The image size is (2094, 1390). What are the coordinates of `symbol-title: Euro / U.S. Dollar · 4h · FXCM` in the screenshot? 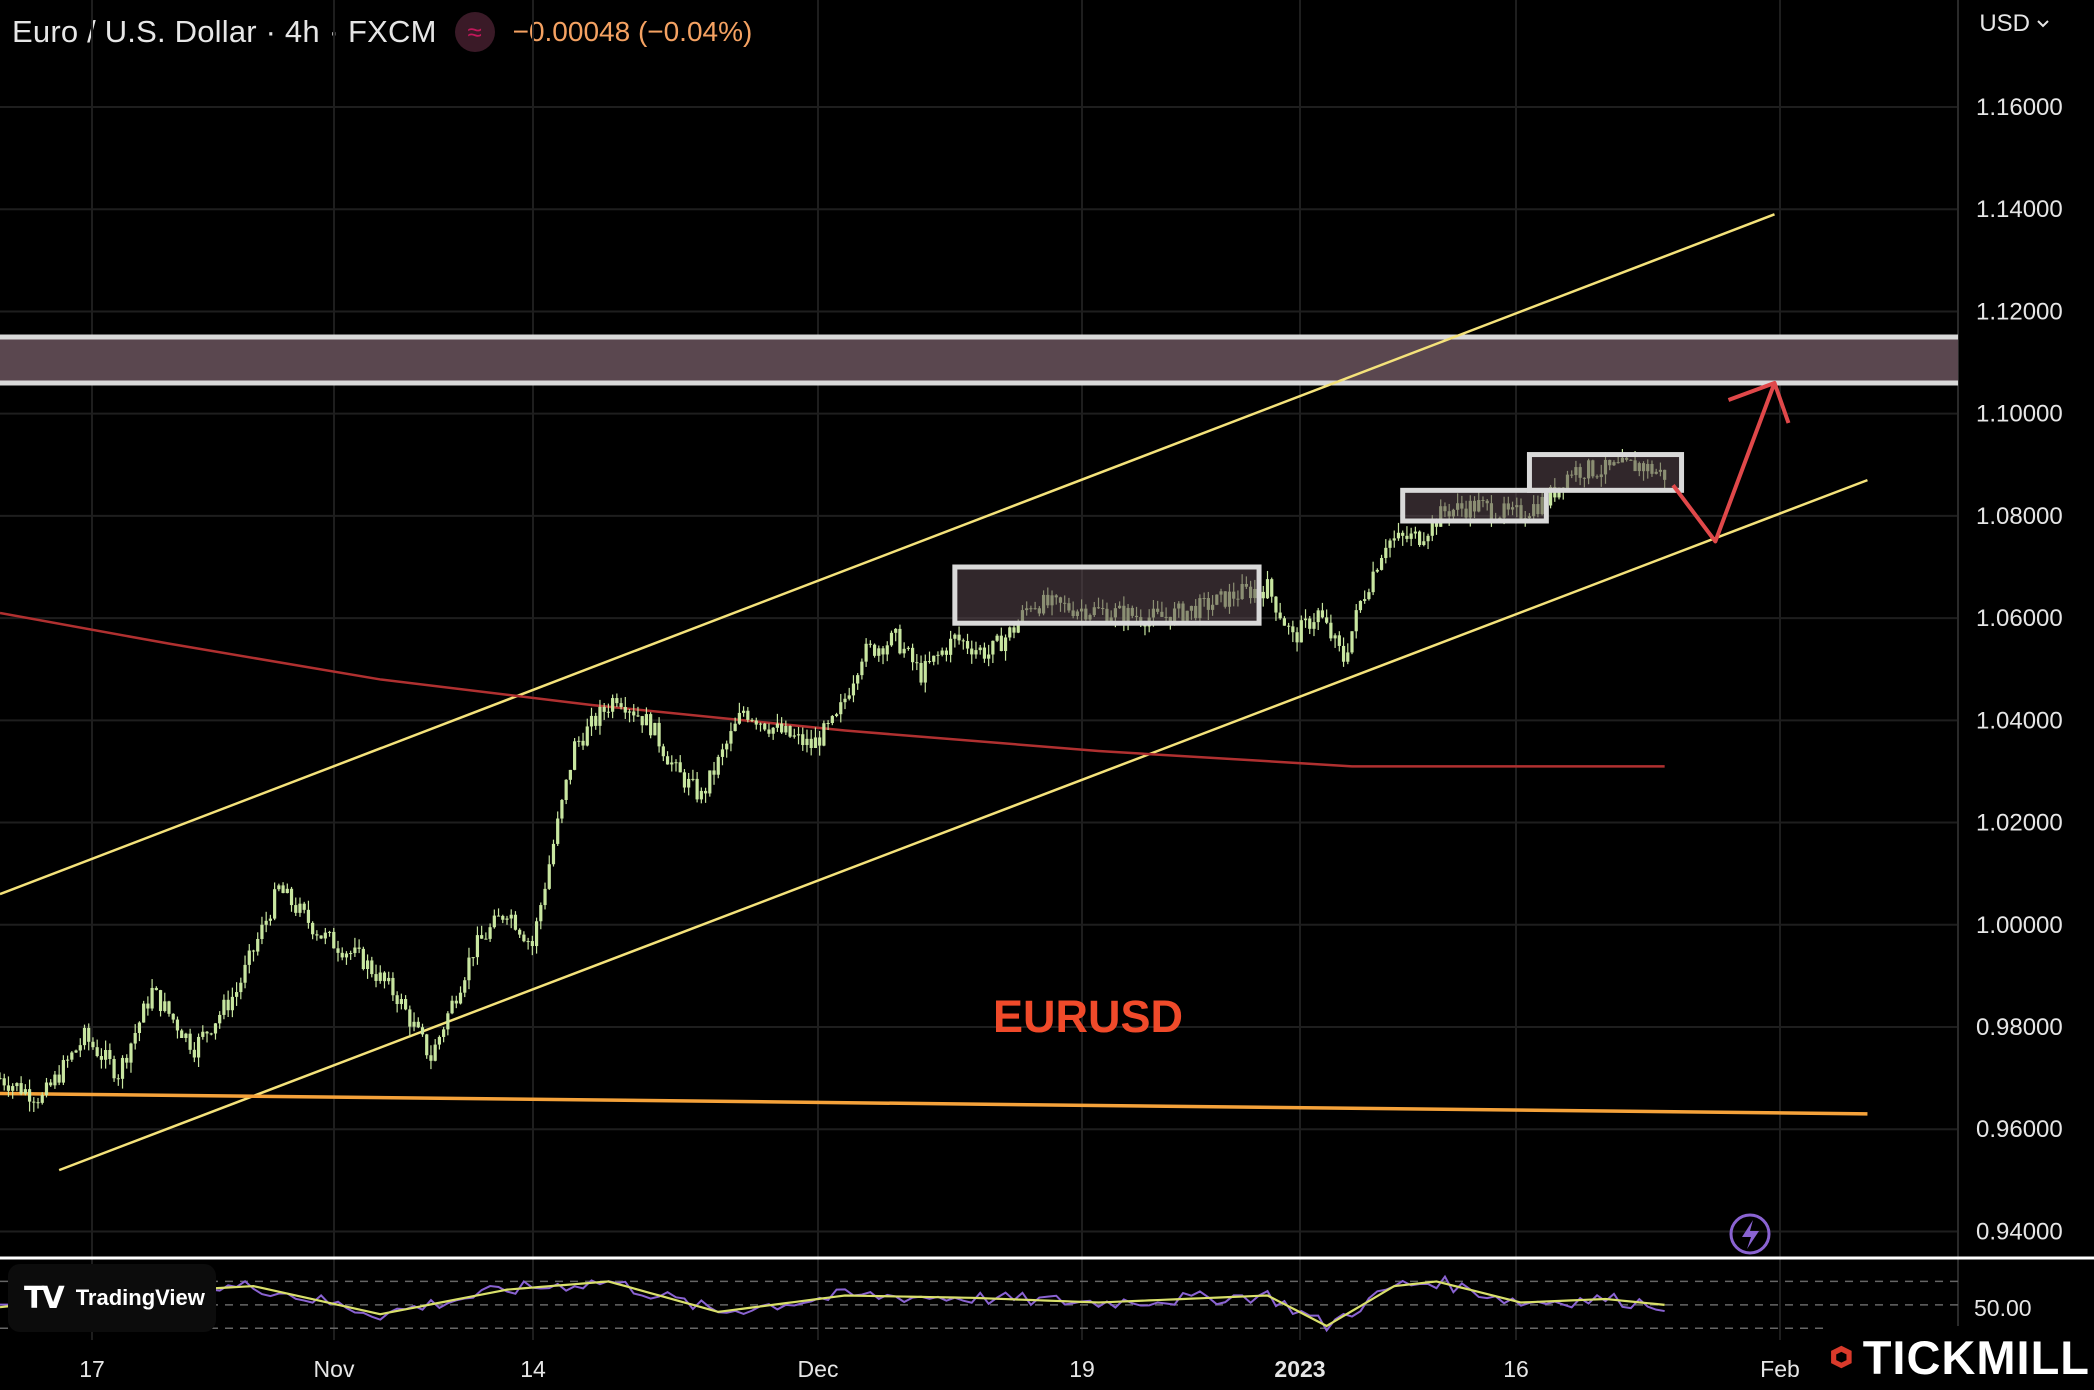 It's located at (224, 31).